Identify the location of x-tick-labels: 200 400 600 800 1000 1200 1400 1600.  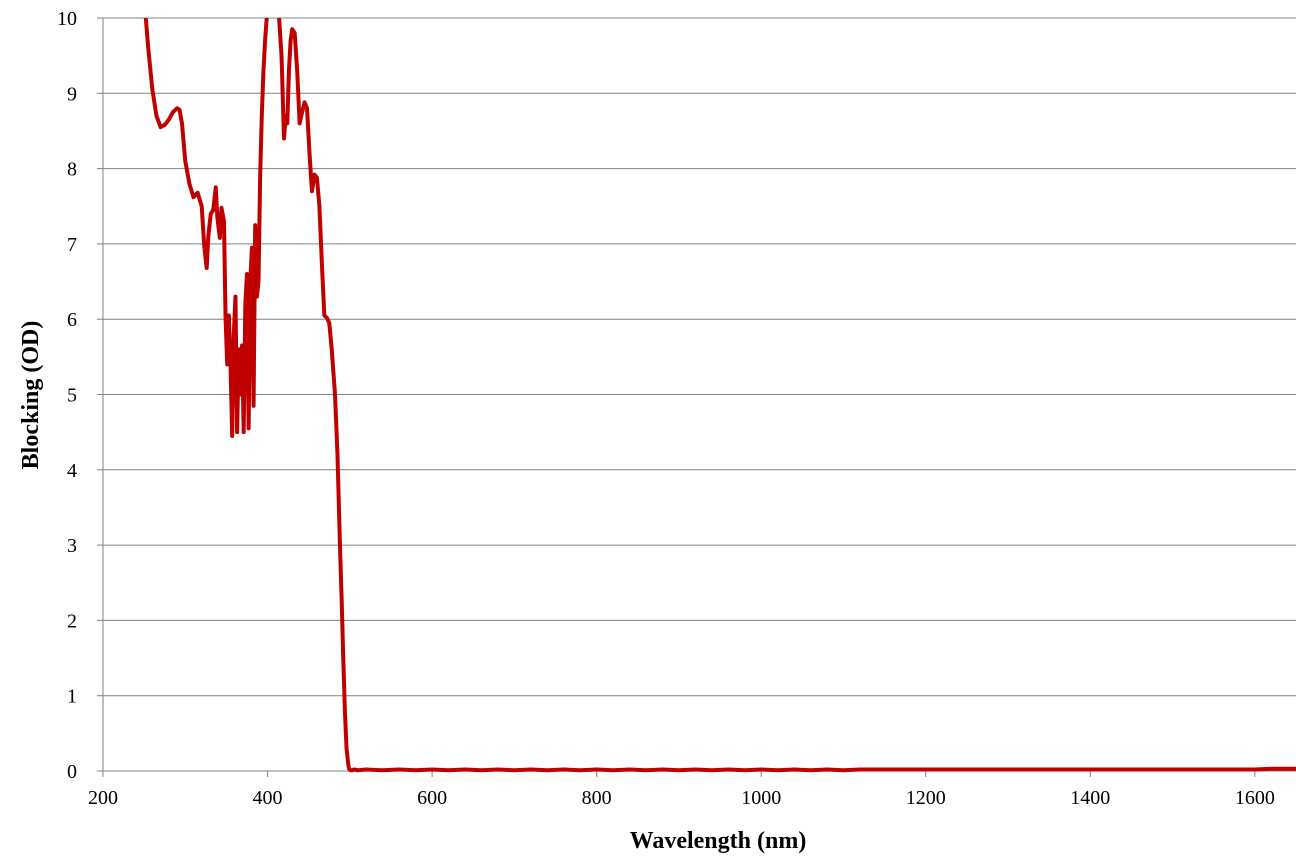
(681, 798).